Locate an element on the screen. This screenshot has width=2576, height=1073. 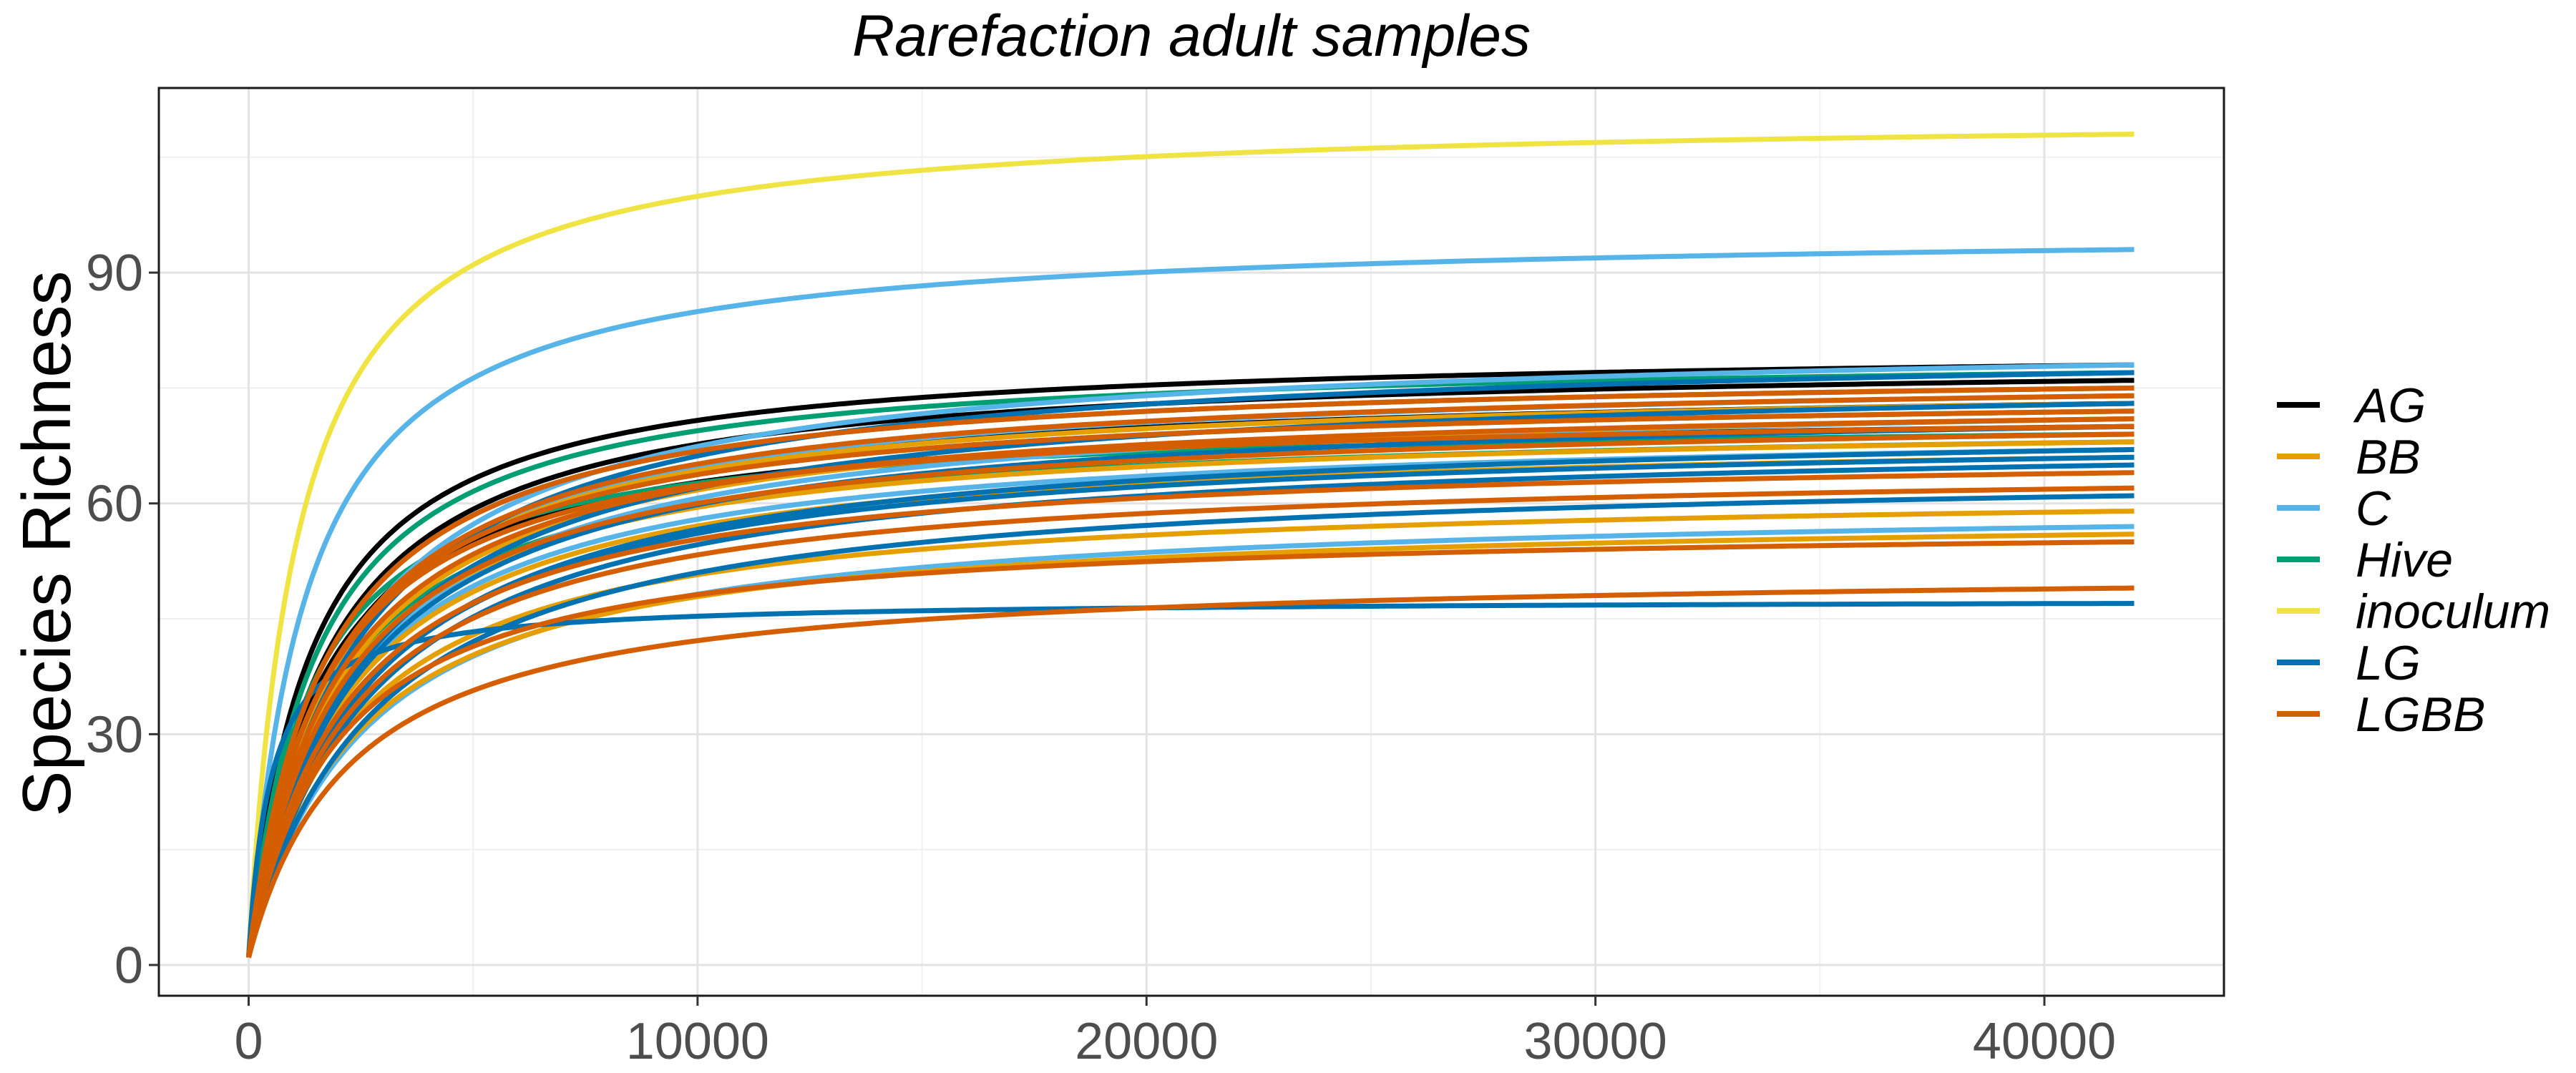
legend-item-lgbb: LGBB is located at coordinates (2381, 715).